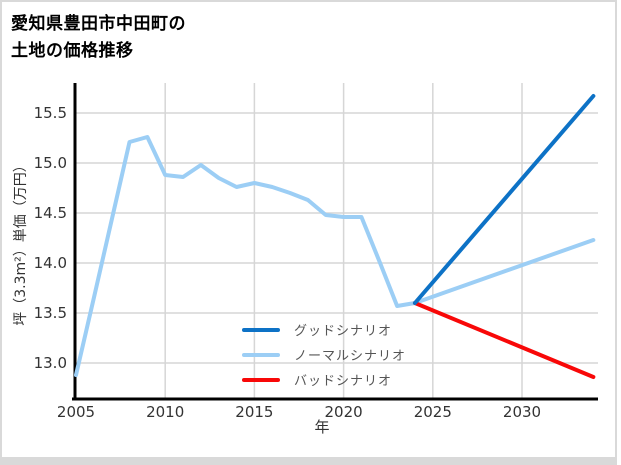 Image resolution: width=621 pixels, height=465 pixels. I want to click on bad-scenario-line-swatch, so click(261, 379).